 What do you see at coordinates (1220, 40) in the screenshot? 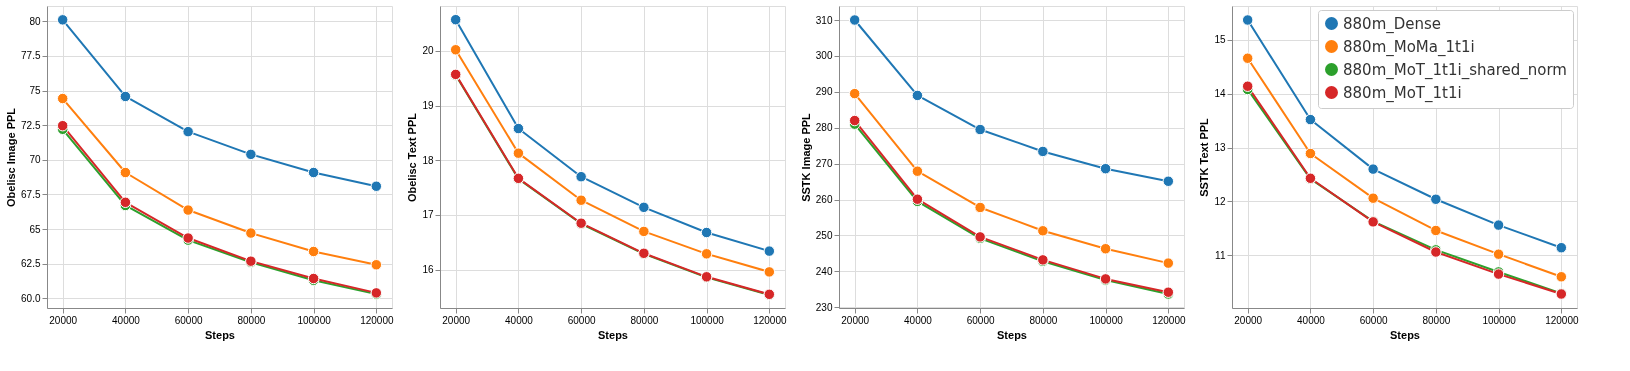
I see `y-tick-label: 15` at bounding box center [1220, 40].